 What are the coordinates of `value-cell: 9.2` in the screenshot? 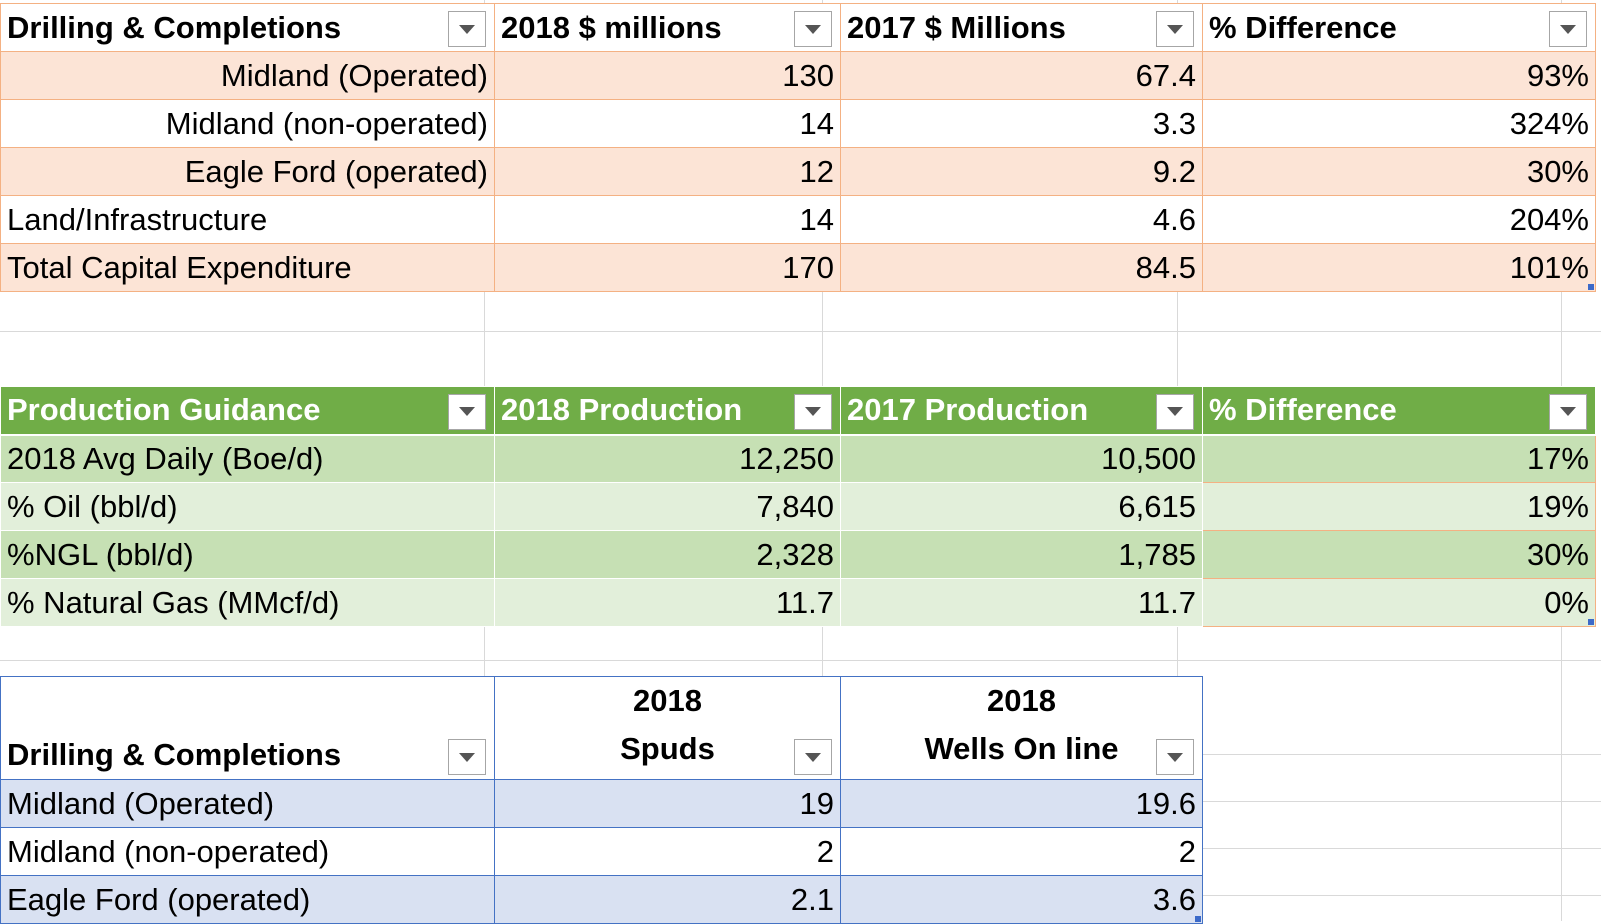 It's located at (1021, 171).